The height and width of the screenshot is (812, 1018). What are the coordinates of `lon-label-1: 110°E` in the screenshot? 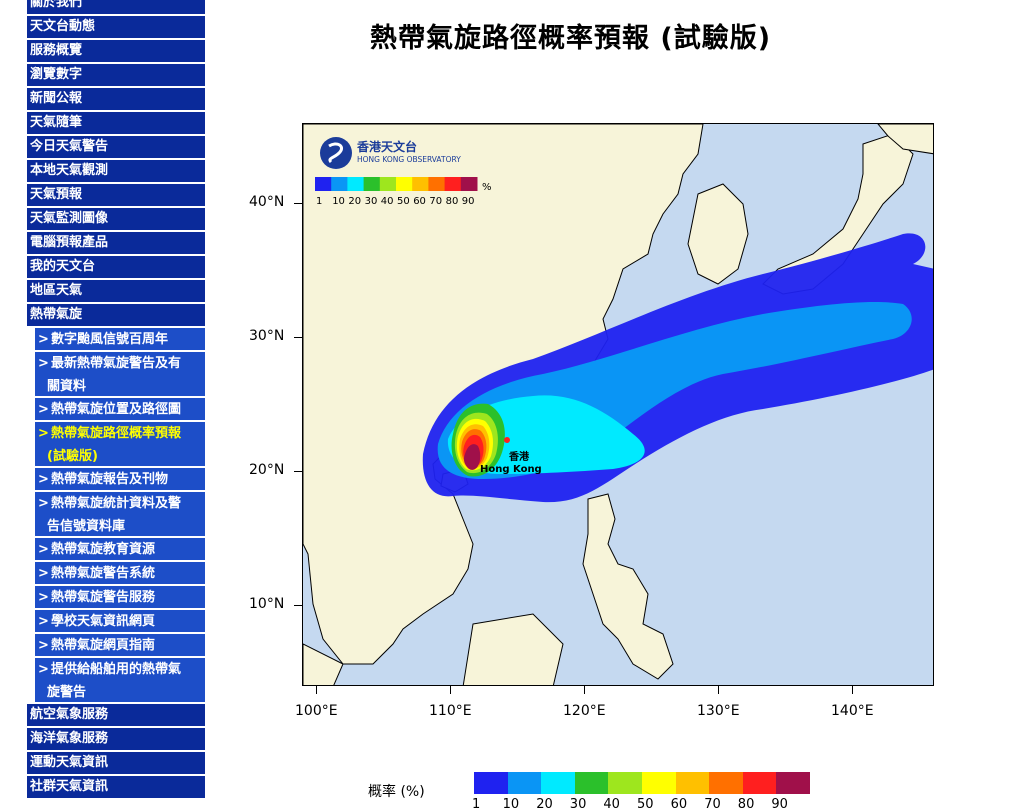 It's located at (450, 711).